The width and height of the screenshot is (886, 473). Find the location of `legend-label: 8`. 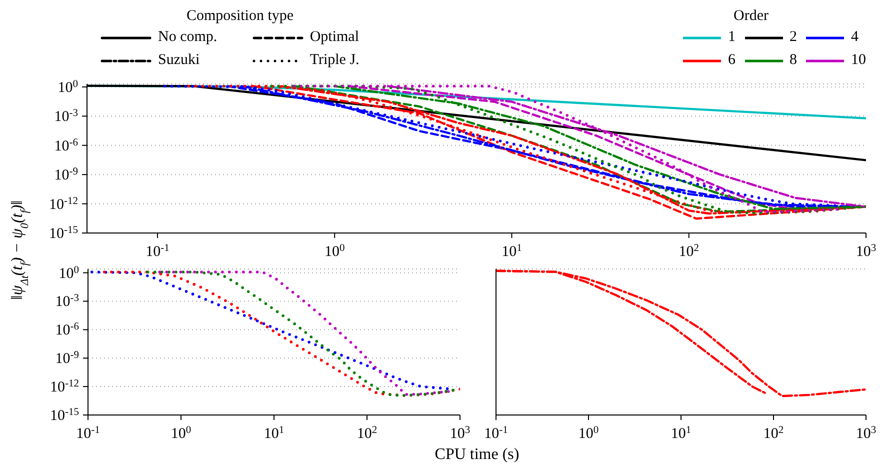

legend-label: 8 is located at coordinates (793, 60).